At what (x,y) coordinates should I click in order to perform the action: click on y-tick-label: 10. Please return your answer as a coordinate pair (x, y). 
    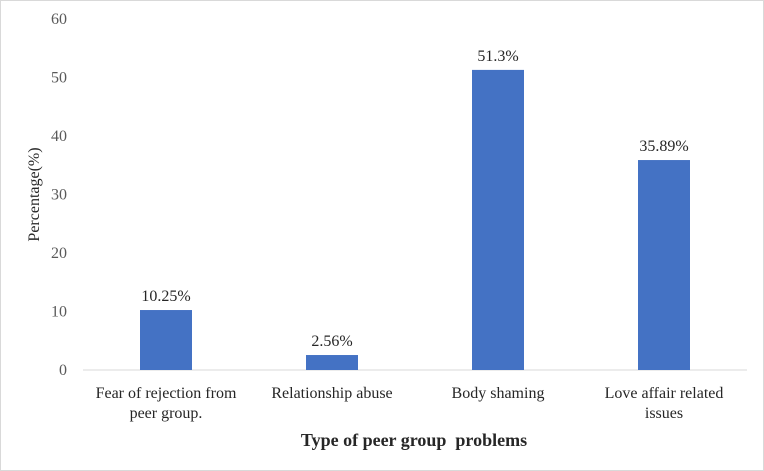
    Looking at the image, I should click on (59, 312).